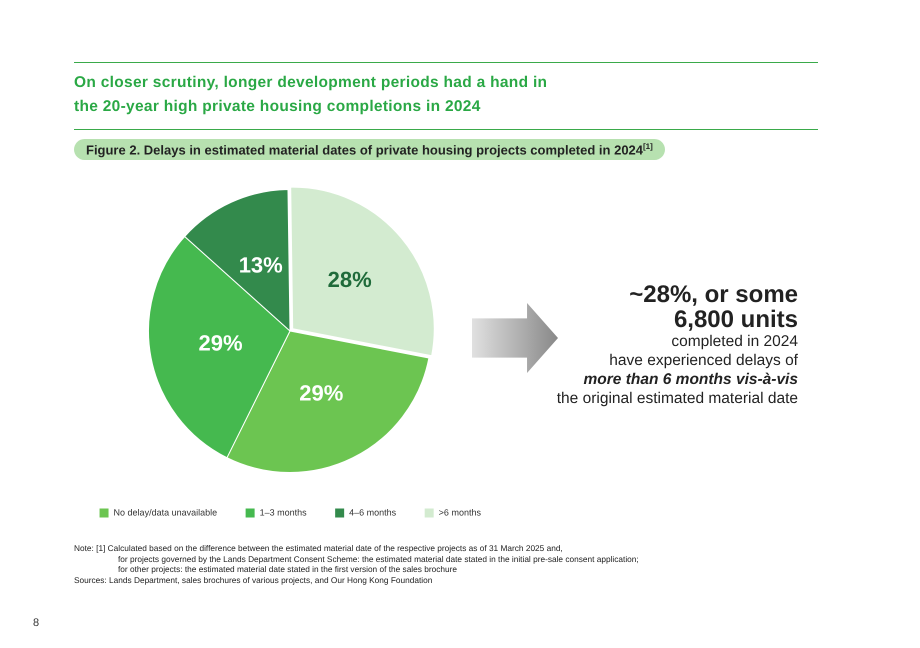 The width and height of the screenshot is (920, 648). I want to click on text: for projects governed by the Lands Department Consent Scheme: the estimated material date stated in the initial pre-sale consent application;, so click(378, 559).